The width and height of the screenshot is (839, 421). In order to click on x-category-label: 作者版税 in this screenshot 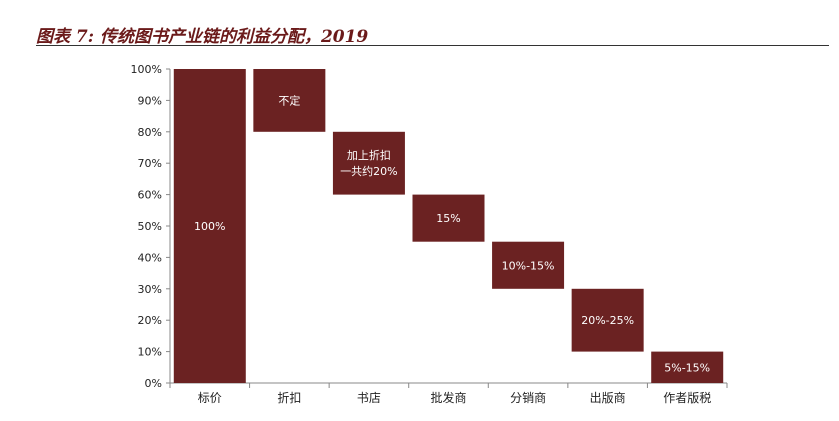, I will do `click(687, 398)`.